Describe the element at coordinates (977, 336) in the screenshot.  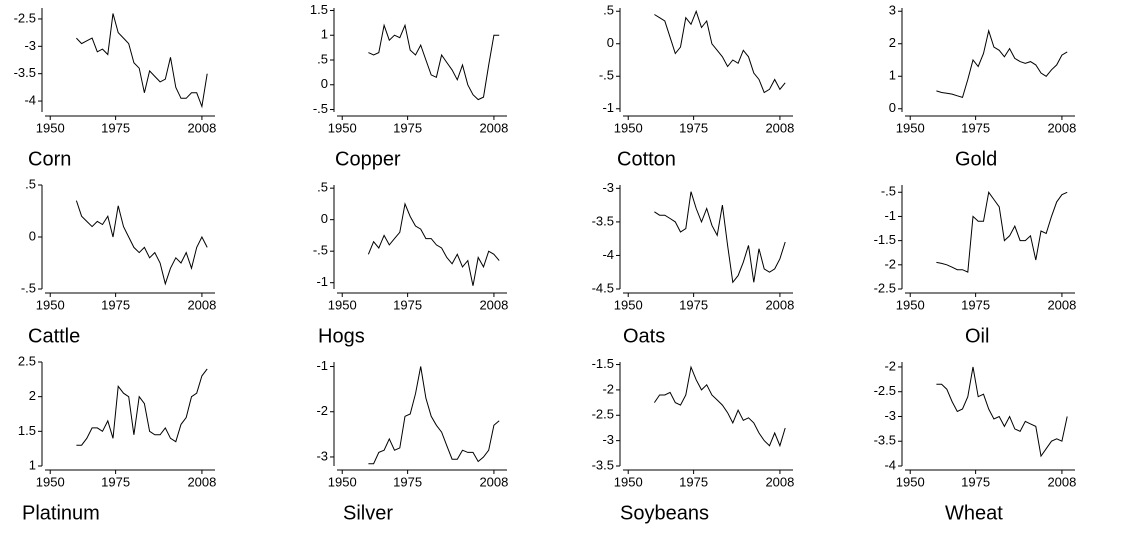
I see `chart-title: Oil` at that location.